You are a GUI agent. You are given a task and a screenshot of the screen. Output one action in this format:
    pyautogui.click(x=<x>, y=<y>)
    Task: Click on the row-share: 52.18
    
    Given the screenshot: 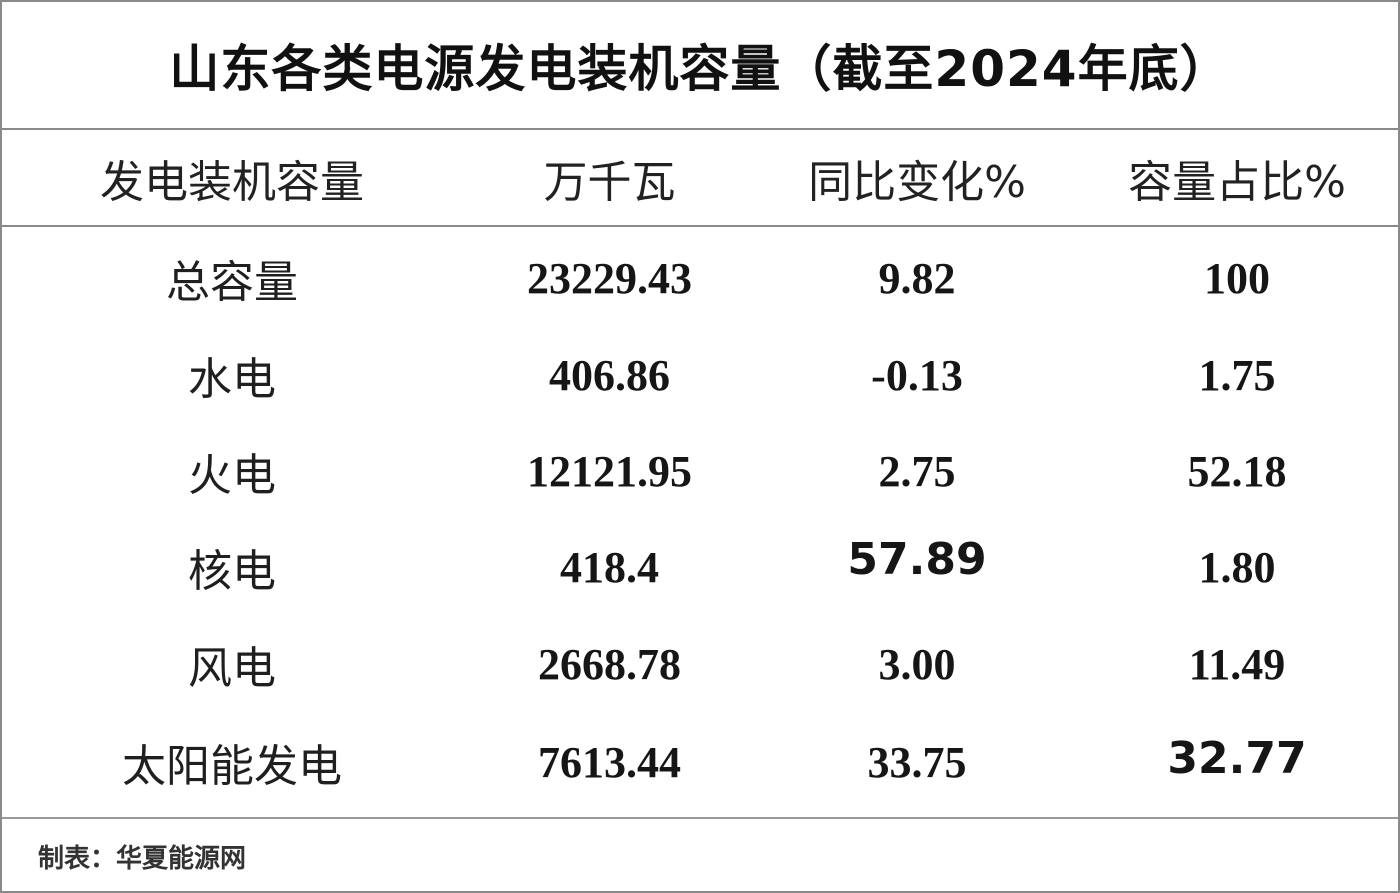 What is the action you would take?
    pyautogui.click(x=1237, y=471)
    